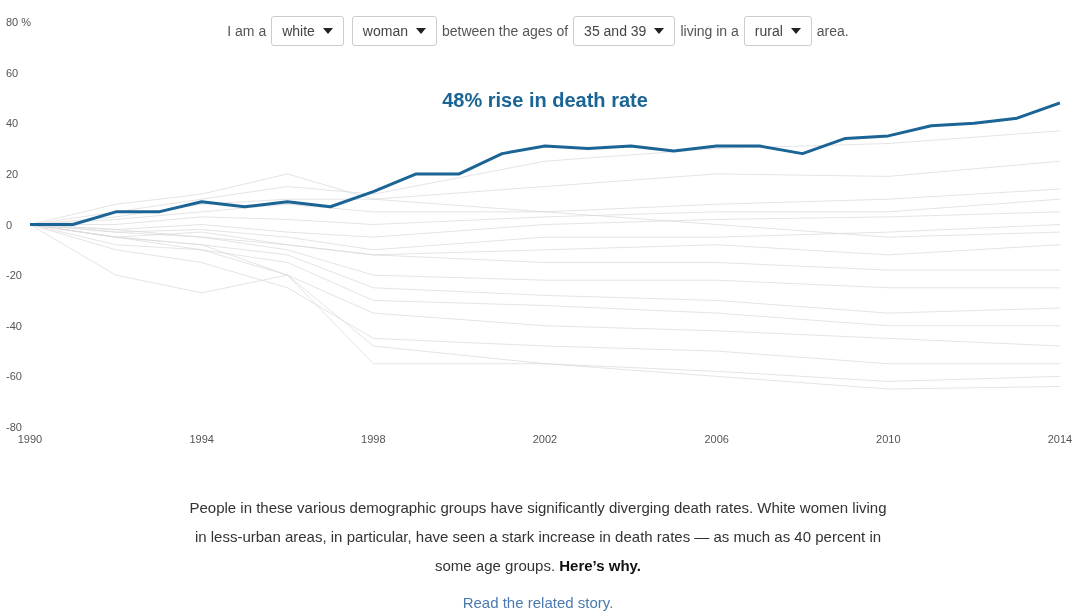 This screenshot has width=1076, height=612. What do you see at coordinates (709, 31) in the screenshot?
I see `annotation: living in a` at bounding box center [709, 31].